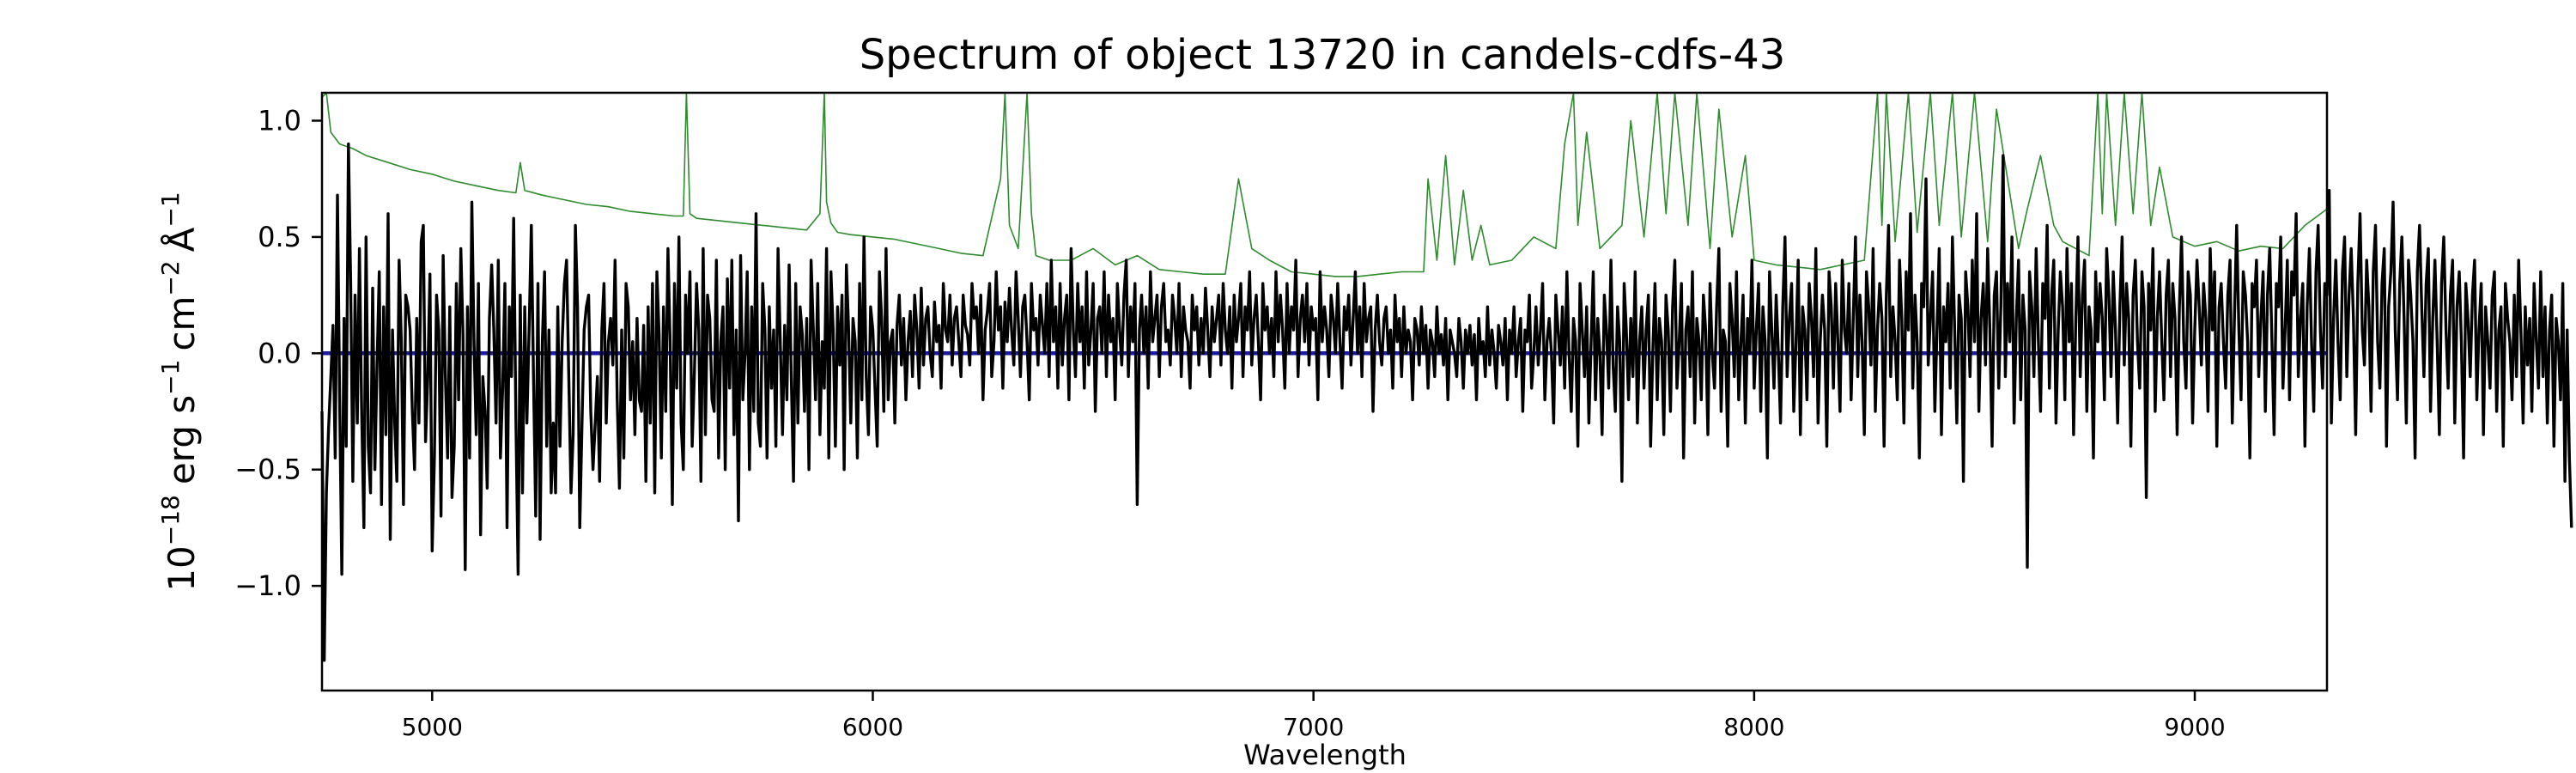 This screenshot has width=2576, height=773. What do you see at coordinates (170, 377) in the screenshot?
I see `y-label-unit1-exp: −1` at bounding box center [170, 377].